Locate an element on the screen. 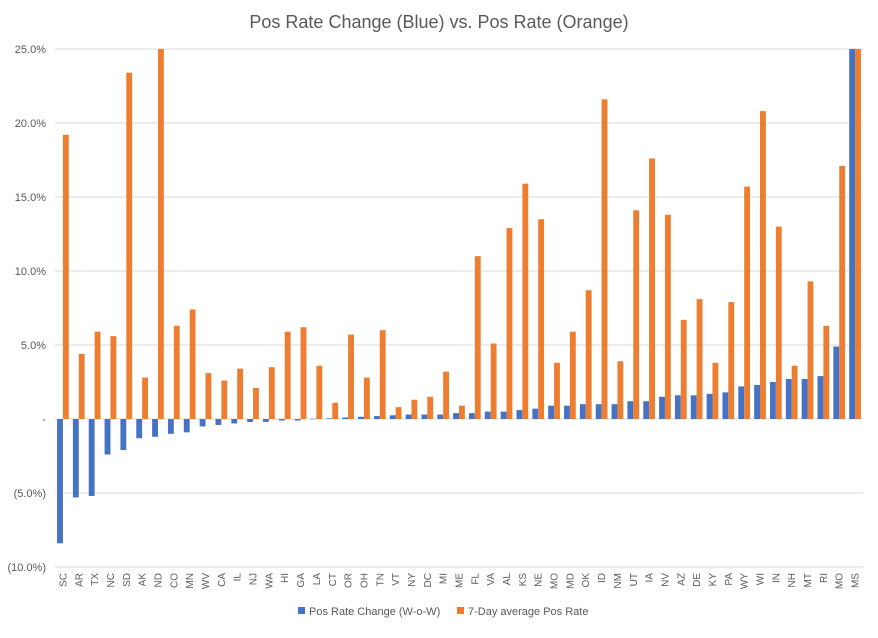 This screenshot has height=638, width=878. x-tick-label: AK is located at coordinates (143, 580).